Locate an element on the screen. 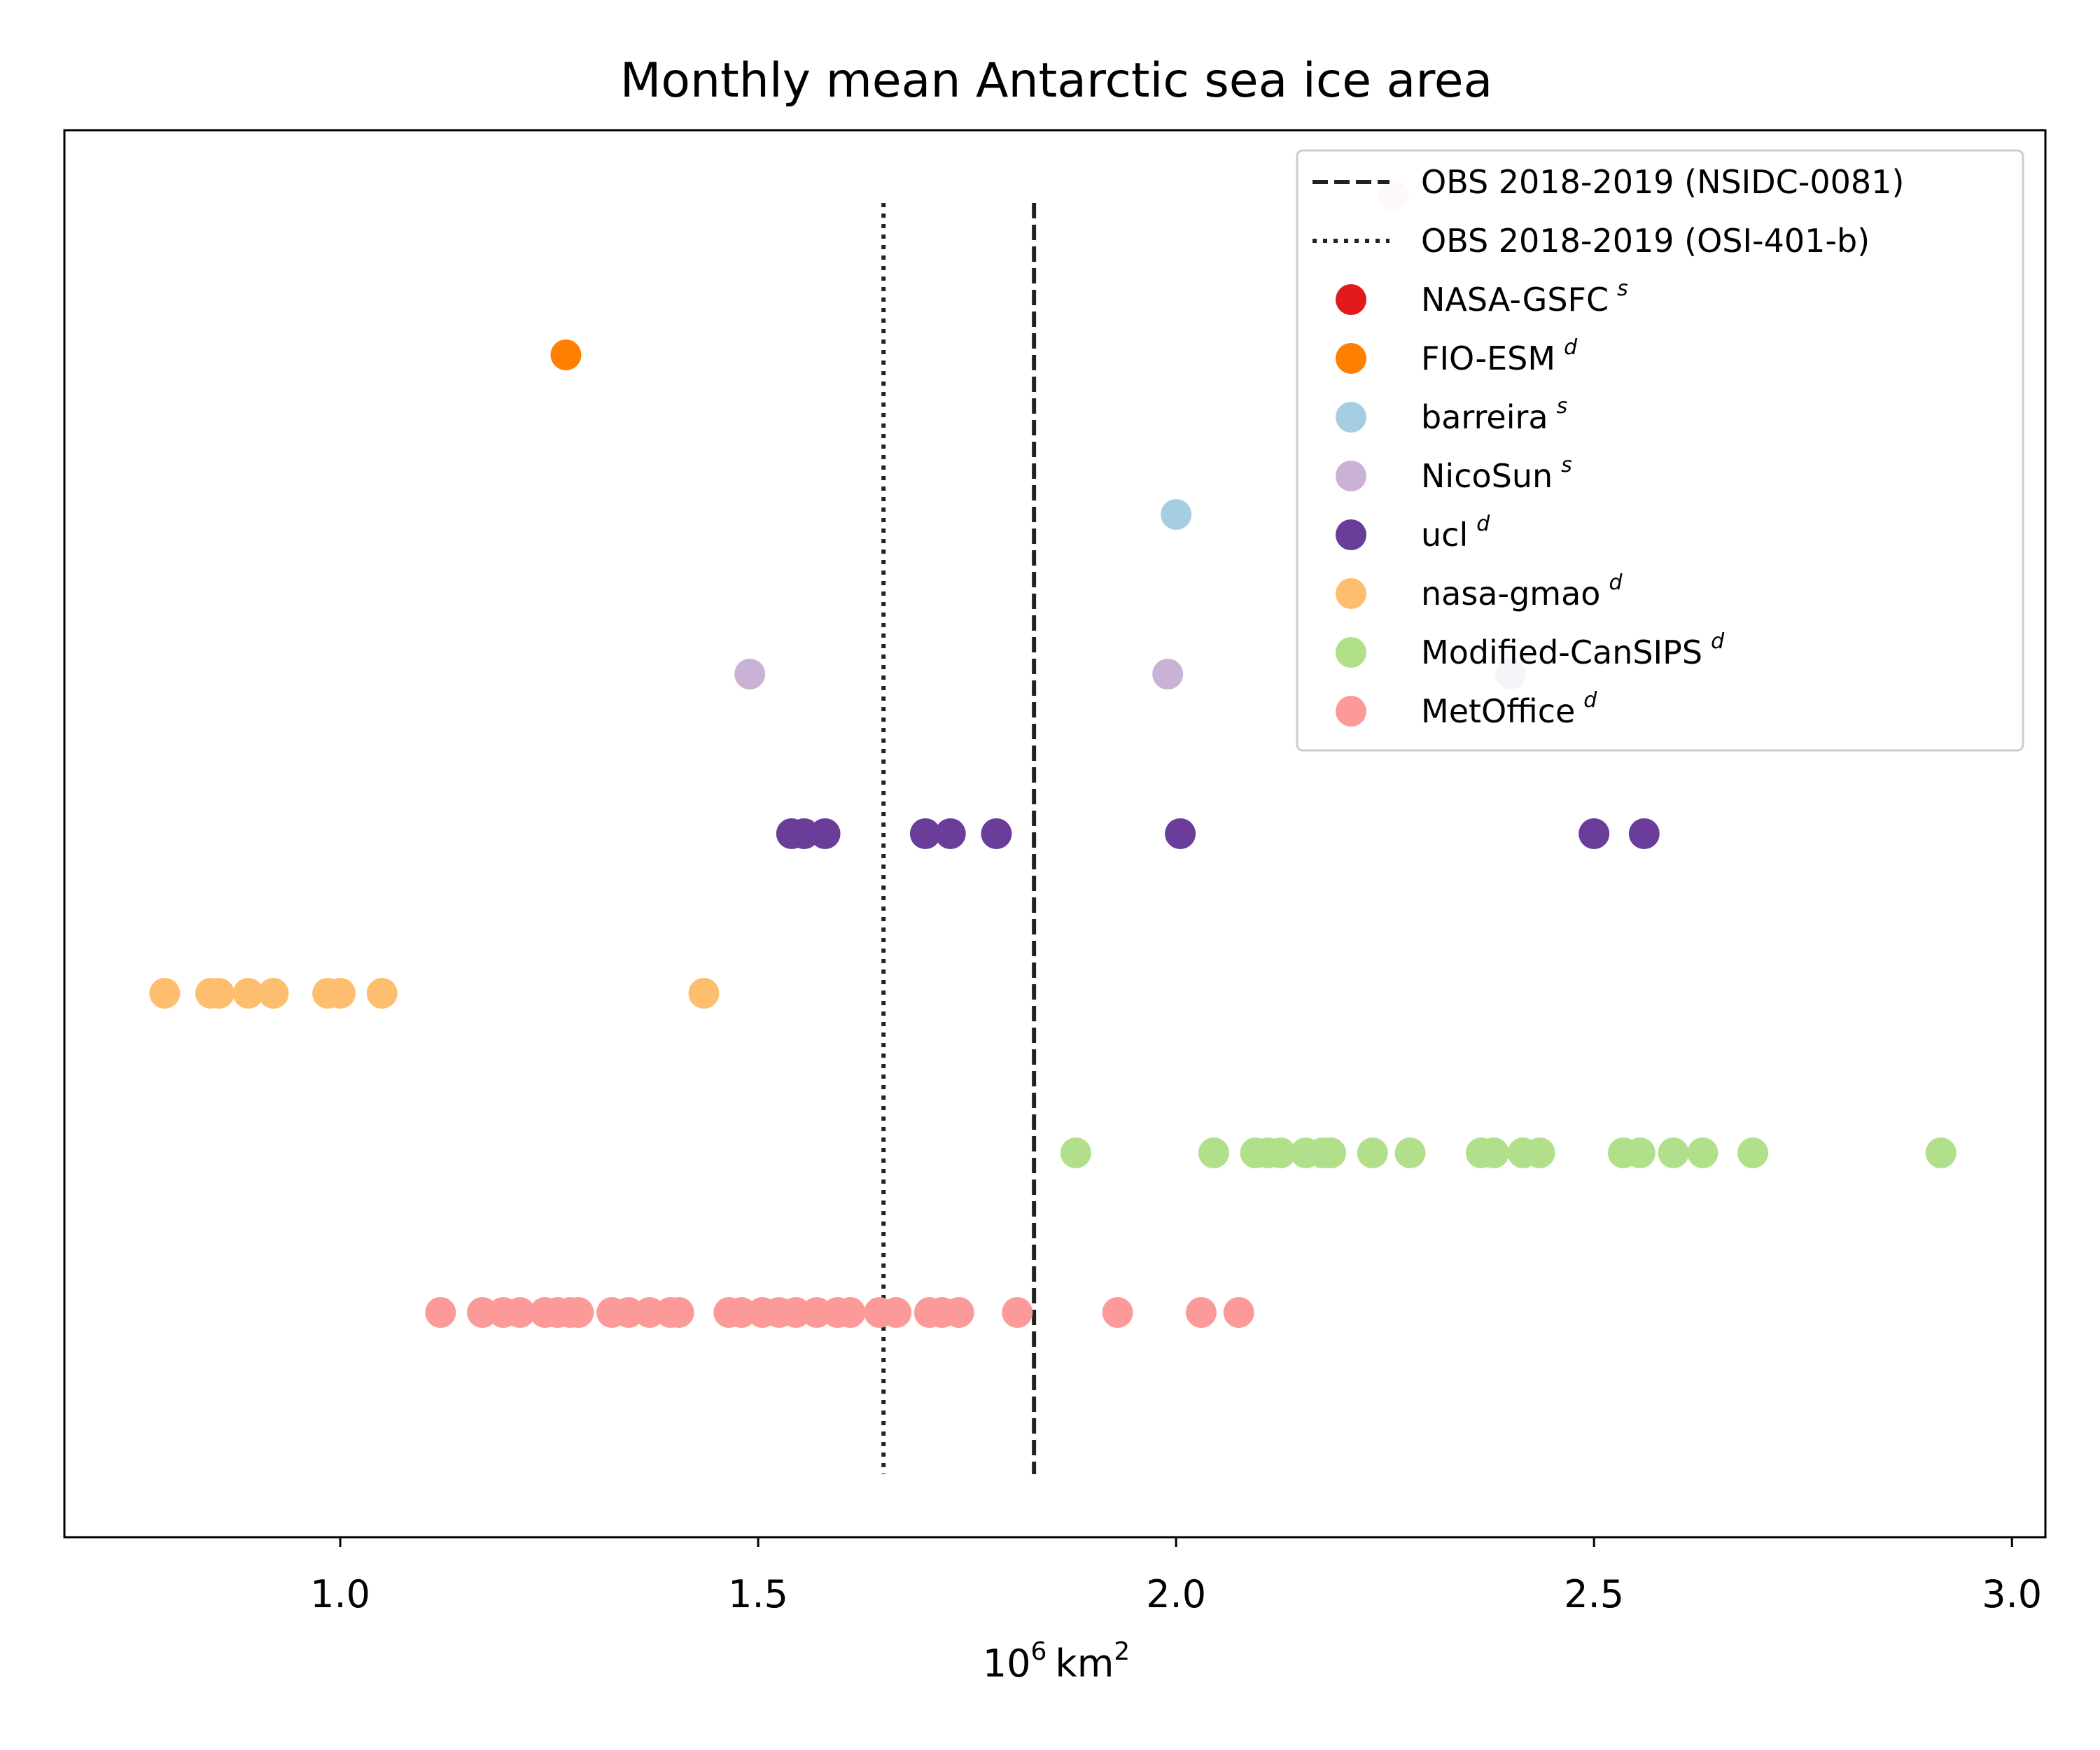  legend-marker-nasa-gsfc is located at coordinates (1351, 299).